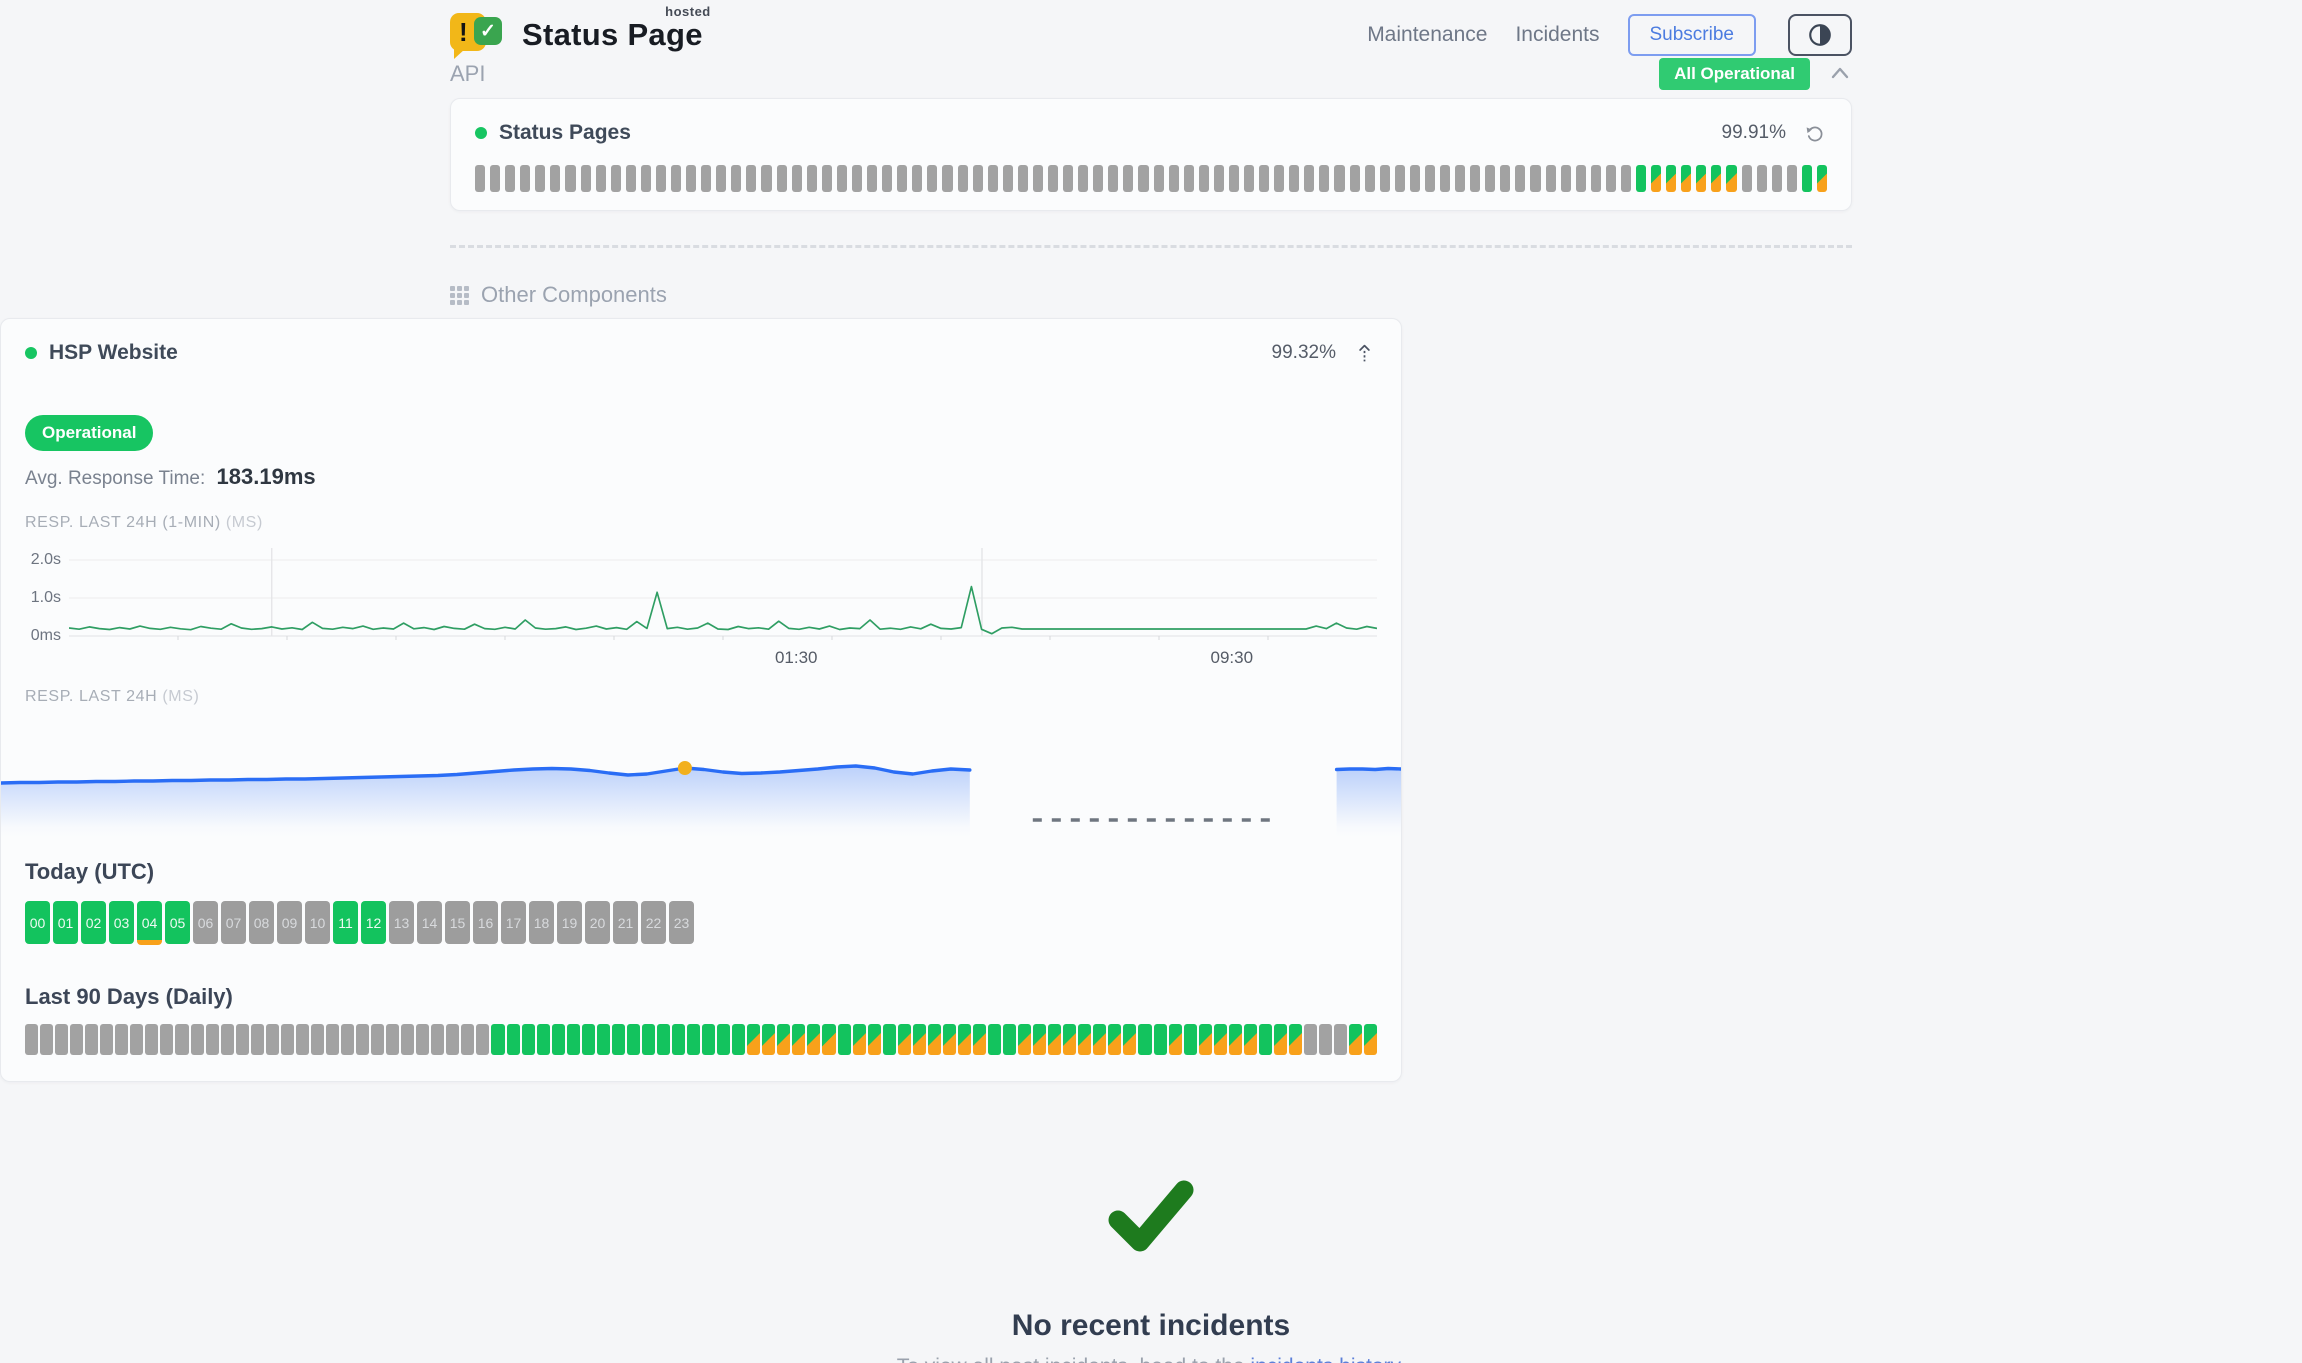  What do you see at coordinates (47, 607) in the screenshot?
I see `chart1-y-axis: 2.0s 1.0s 0ms` at bounding box center [47, 607].